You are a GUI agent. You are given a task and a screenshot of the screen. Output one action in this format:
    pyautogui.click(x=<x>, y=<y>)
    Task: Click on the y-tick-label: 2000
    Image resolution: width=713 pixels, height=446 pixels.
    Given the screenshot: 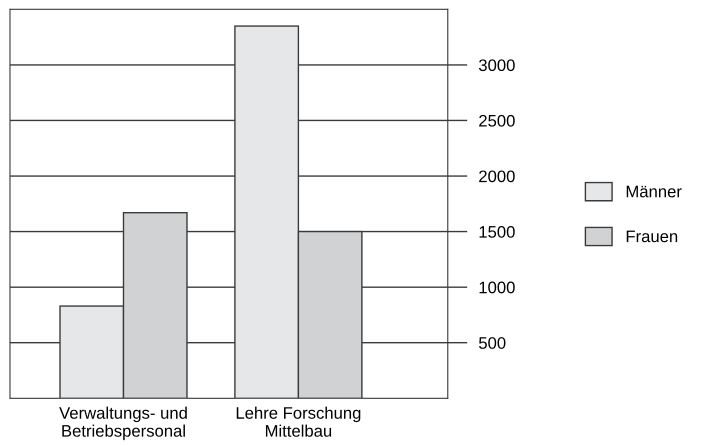 What is the action you would take?
    pyautogui.click(x=497, y=176)
    